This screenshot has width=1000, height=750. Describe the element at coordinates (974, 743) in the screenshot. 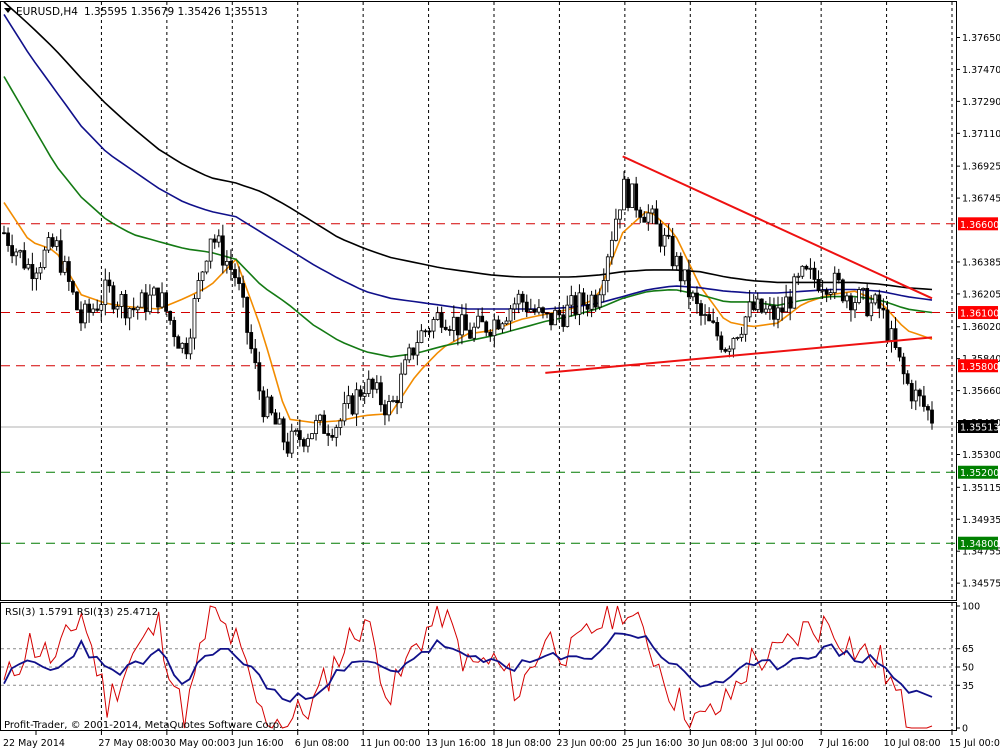

I see `time-label: 15 Jul 00:00` at that location.